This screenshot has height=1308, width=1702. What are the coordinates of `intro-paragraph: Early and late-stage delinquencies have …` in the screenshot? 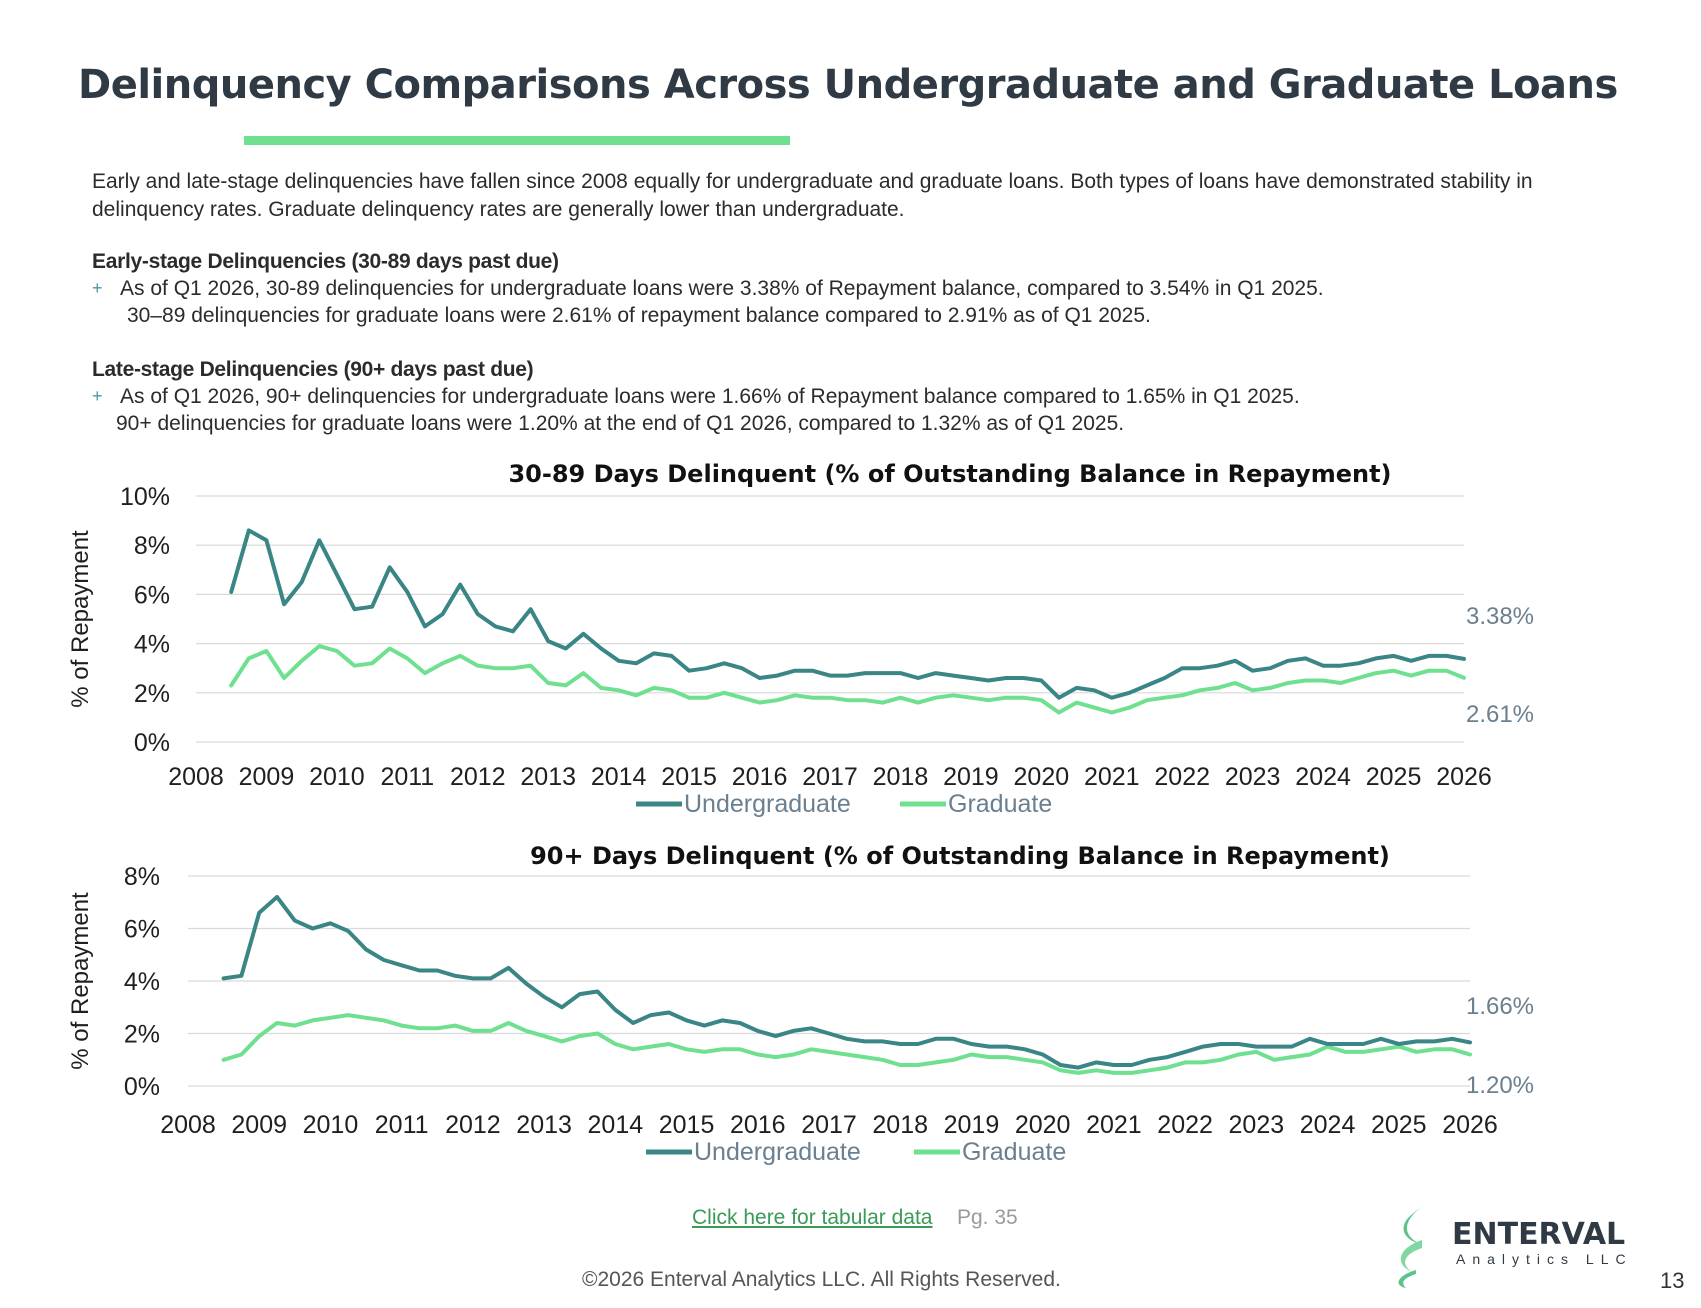 It's located at (812, 195).